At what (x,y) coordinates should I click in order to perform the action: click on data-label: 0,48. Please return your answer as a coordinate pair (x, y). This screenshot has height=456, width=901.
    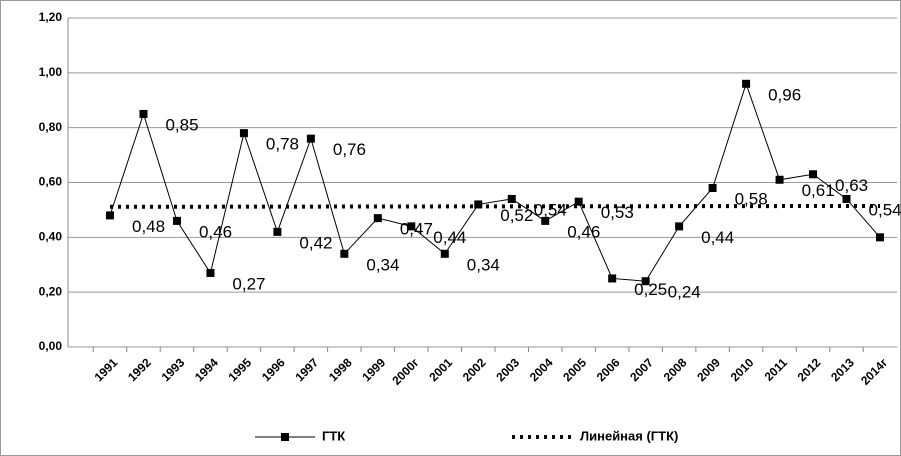
    Looking at the image, I should click on (148, 226).